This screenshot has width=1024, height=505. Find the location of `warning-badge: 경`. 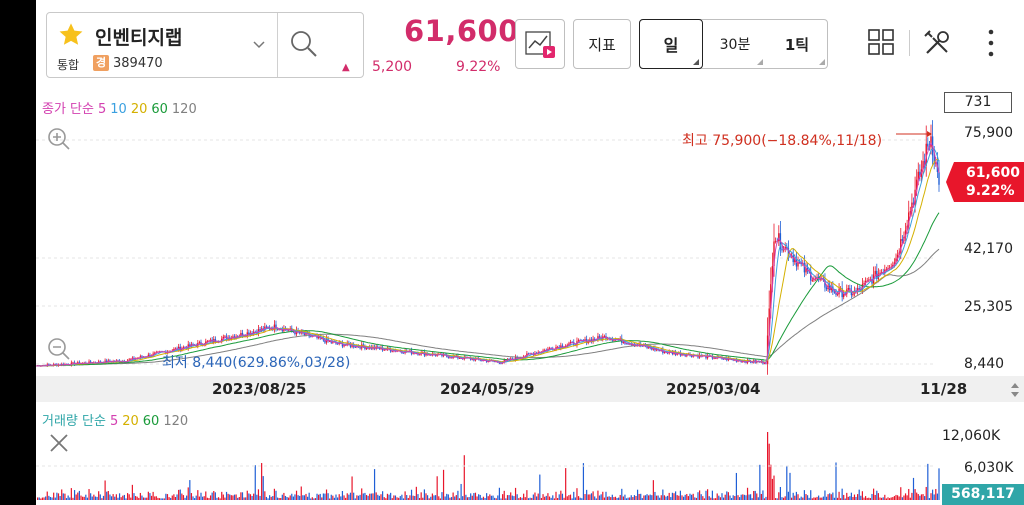

warning-badge: 경 is located at coordinates (101, 63).